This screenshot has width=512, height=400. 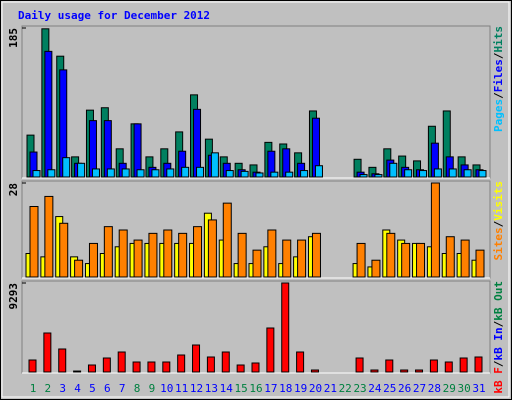 I want to click on legend: Pages/Files/Hits, so click(x=498, y=79).